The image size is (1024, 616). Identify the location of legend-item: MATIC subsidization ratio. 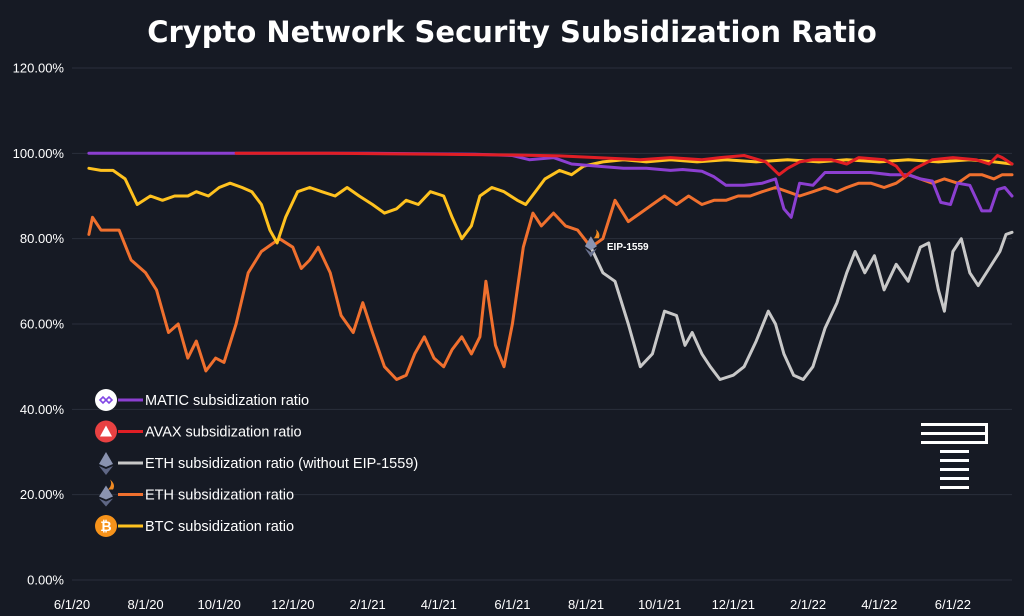
(202, 400).